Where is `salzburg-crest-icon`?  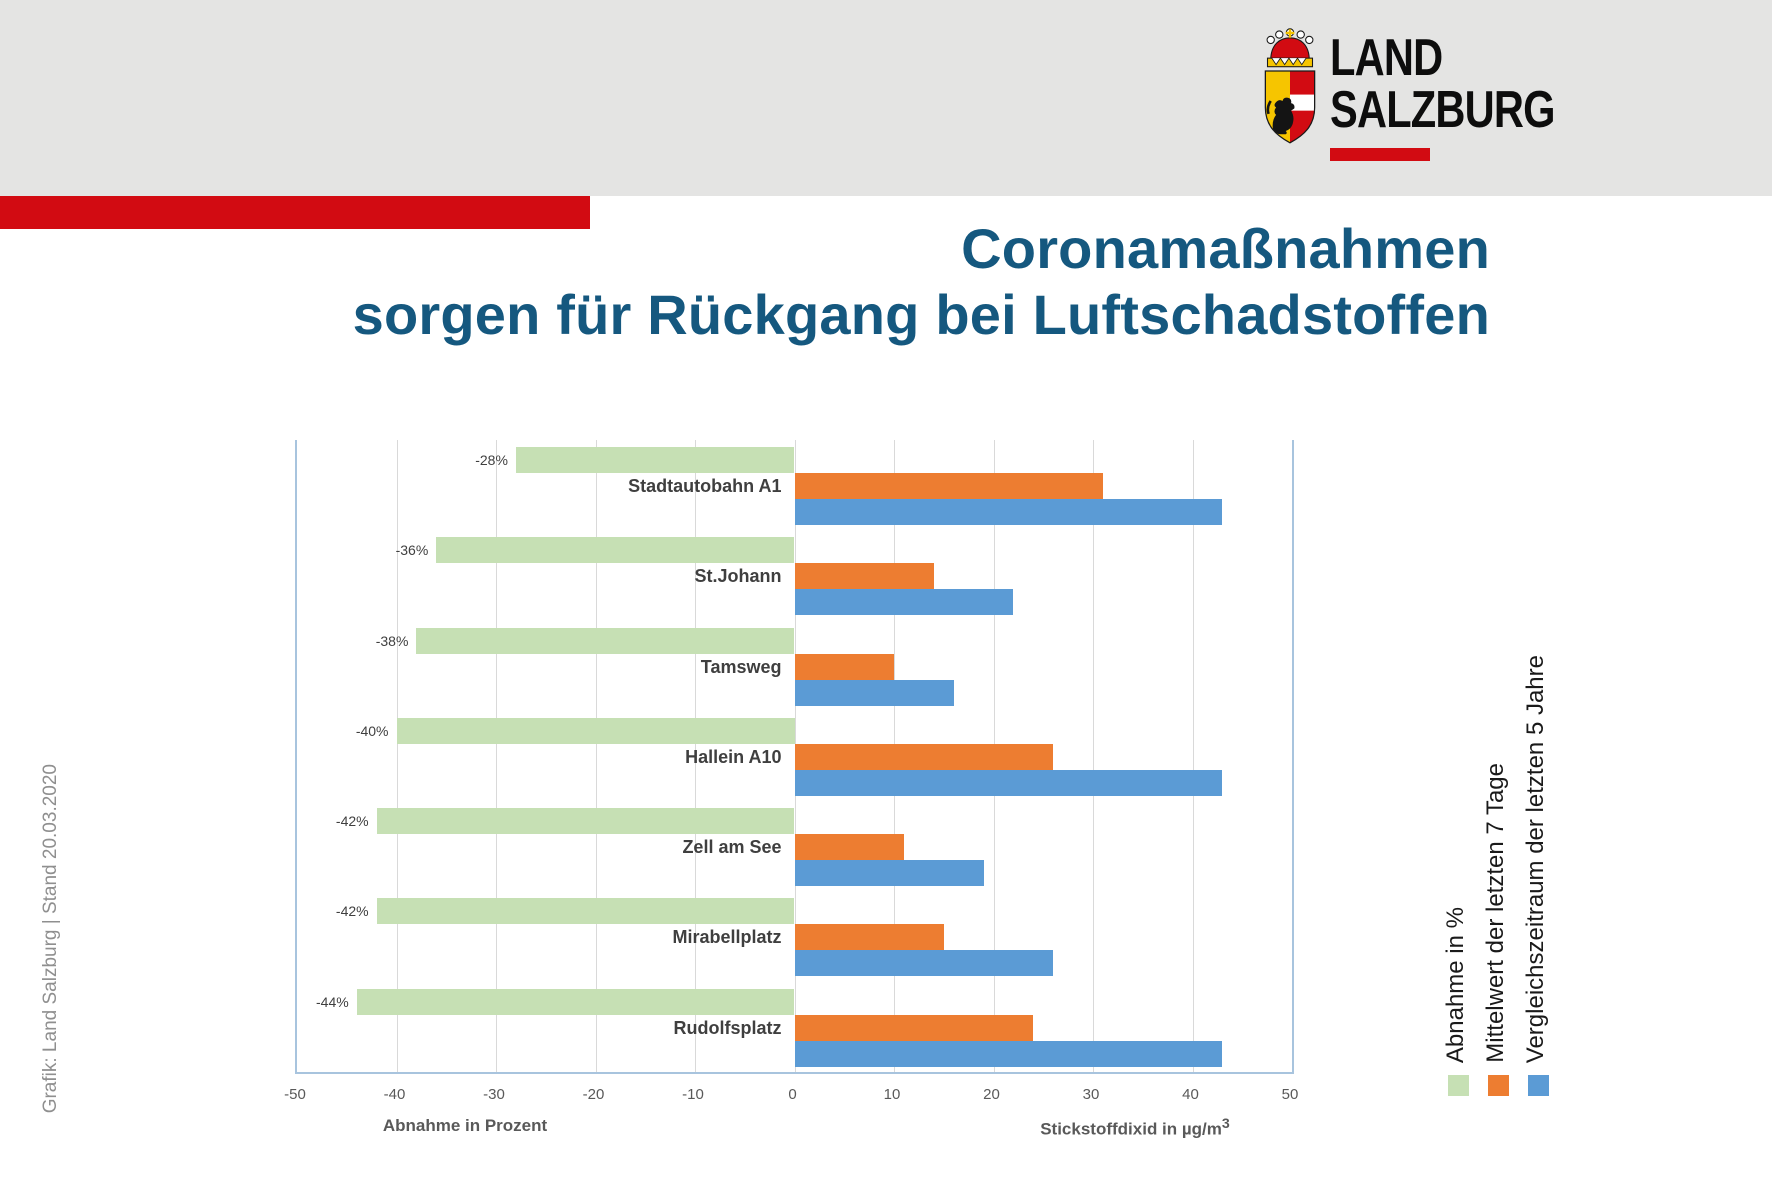
salzburg-crest-icon is located at coordinates (1290, 86).